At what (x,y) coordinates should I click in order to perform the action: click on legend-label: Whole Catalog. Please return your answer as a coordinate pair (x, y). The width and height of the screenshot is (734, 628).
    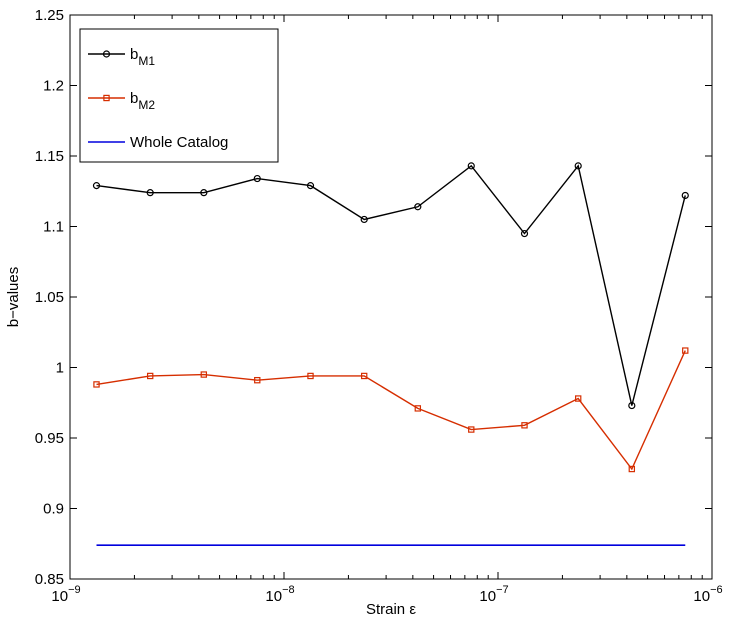
    Looking at the image, I should click on (179, 142).